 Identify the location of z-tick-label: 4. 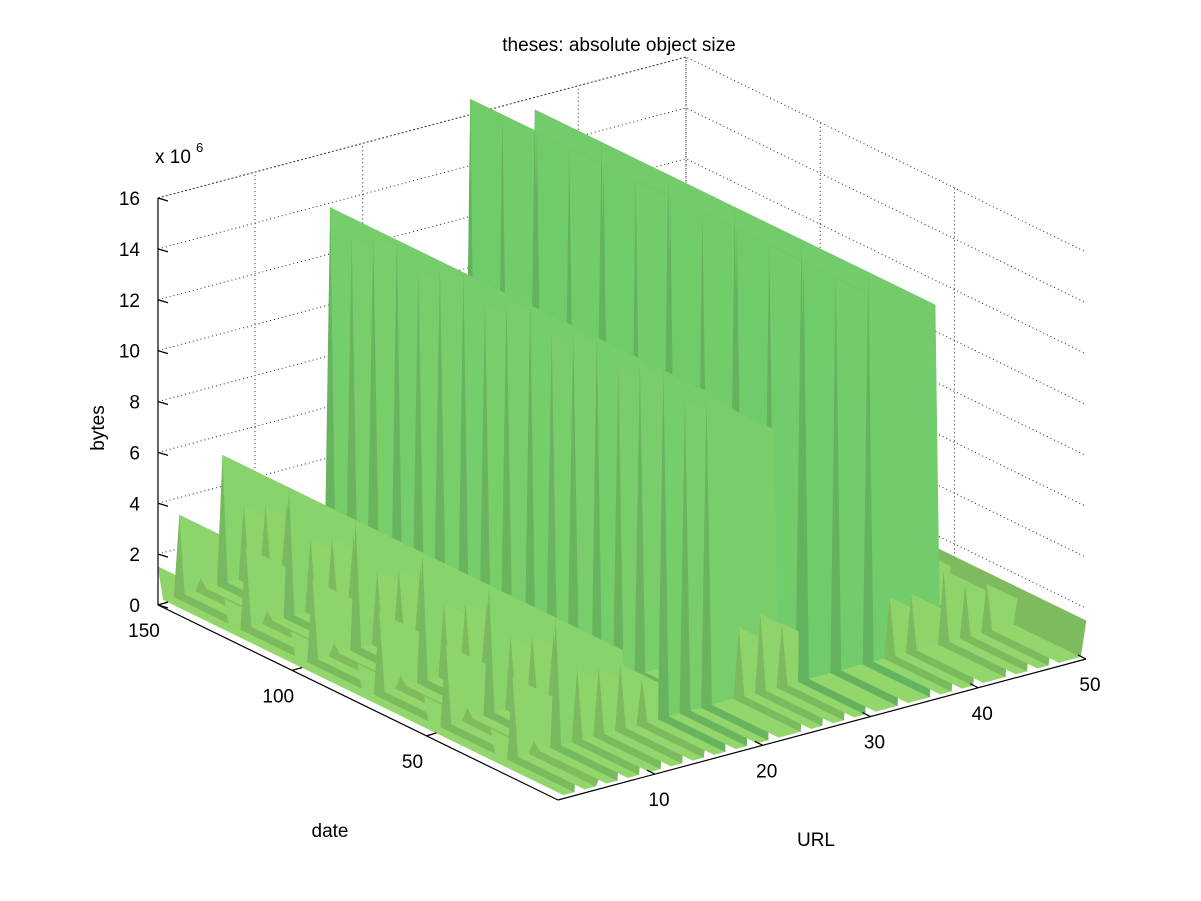
(134, 504).